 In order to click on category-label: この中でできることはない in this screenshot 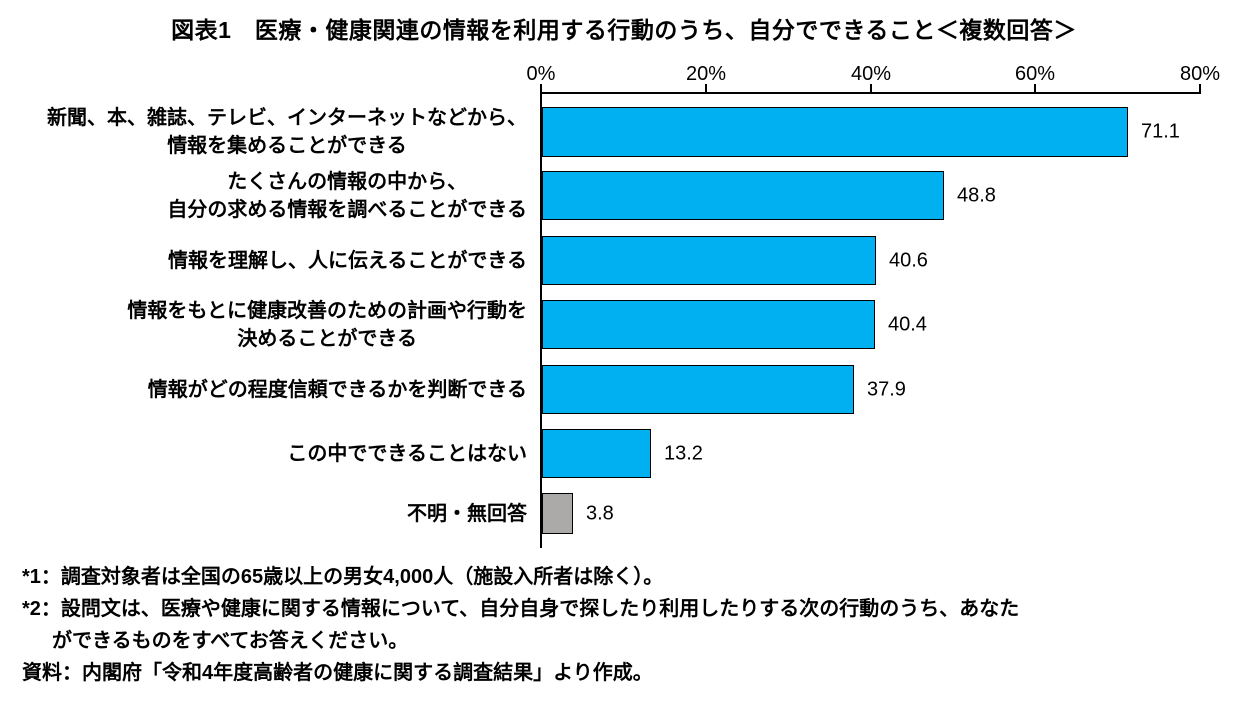, I will do `click(263, 454)`.